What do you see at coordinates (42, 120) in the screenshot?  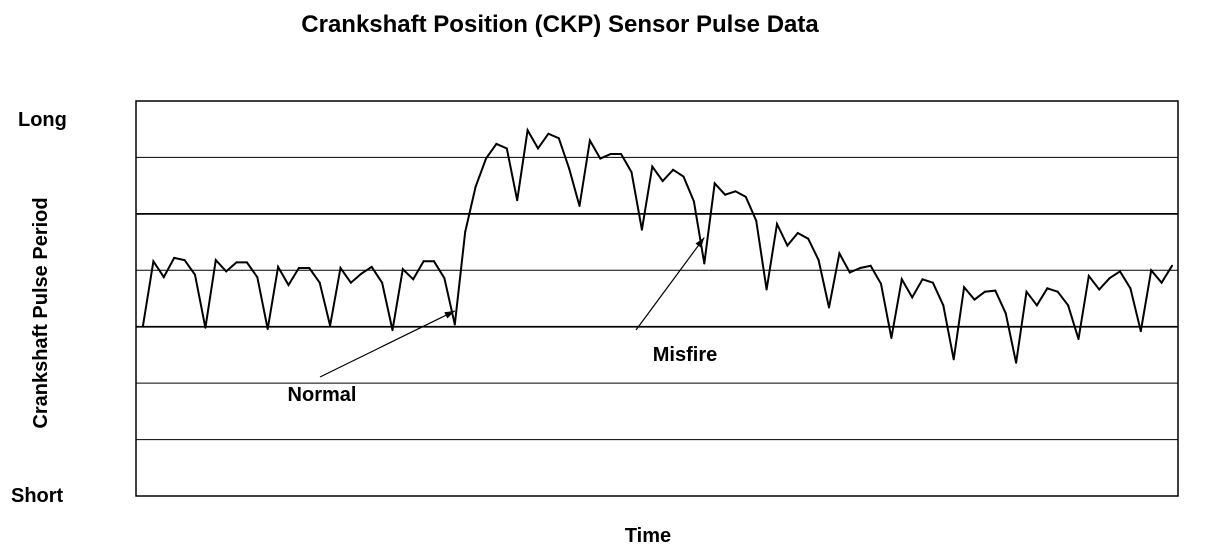 I see `y-top-label: Long` at bounding box center [42, 120].